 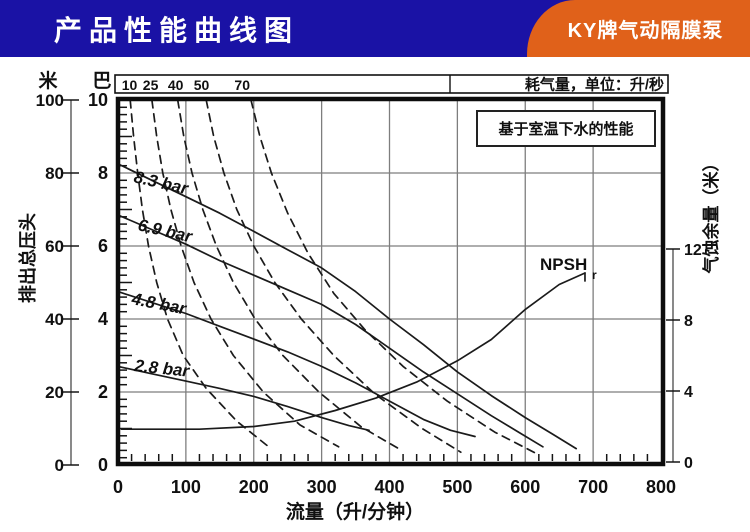 I want to click on npsh-label-subscript: r, so click(x=594, y=275).